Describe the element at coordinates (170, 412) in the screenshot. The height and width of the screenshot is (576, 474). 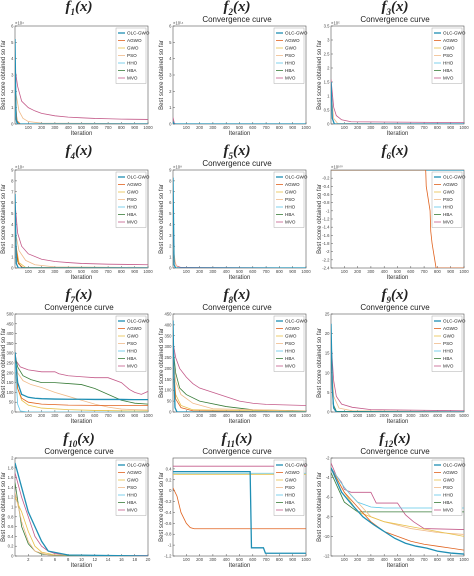
I see `y-tick-label: 0` at that location.